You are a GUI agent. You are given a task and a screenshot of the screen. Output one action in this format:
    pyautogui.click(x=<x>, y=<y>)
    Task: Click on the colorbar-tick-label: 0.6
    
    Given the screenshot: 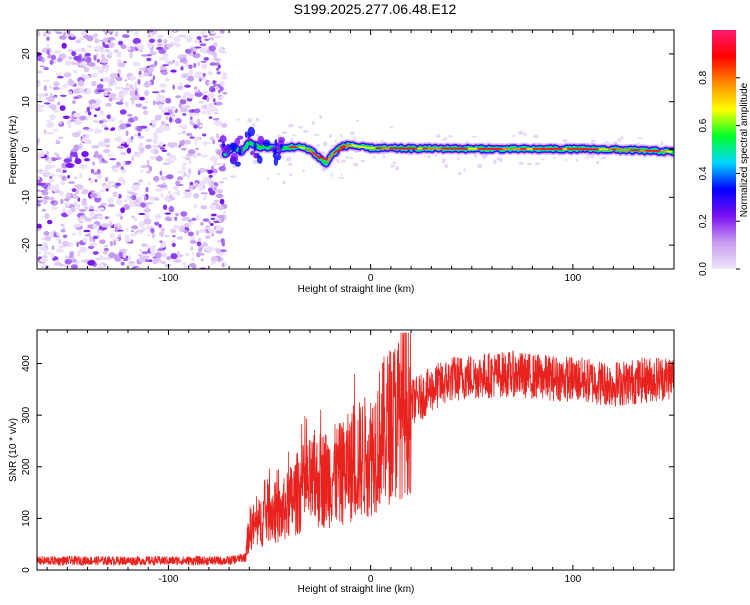 What is the action you would take?
    pyautogui.click(x=703, y=125)
    